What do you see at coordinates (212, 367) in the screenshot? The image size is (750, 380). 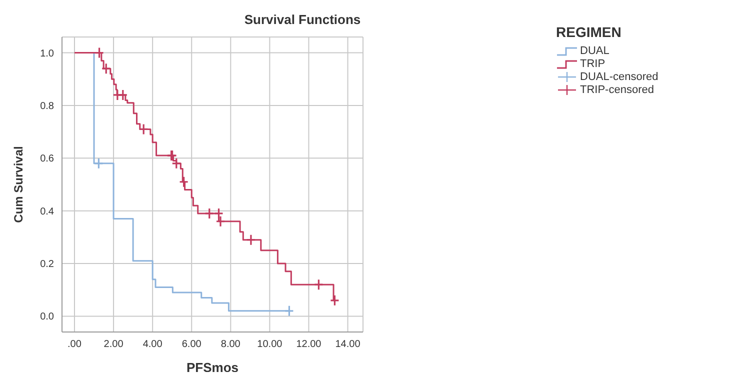 I see `x-axis-title: PFSmos` at bounding box center [212, 367].